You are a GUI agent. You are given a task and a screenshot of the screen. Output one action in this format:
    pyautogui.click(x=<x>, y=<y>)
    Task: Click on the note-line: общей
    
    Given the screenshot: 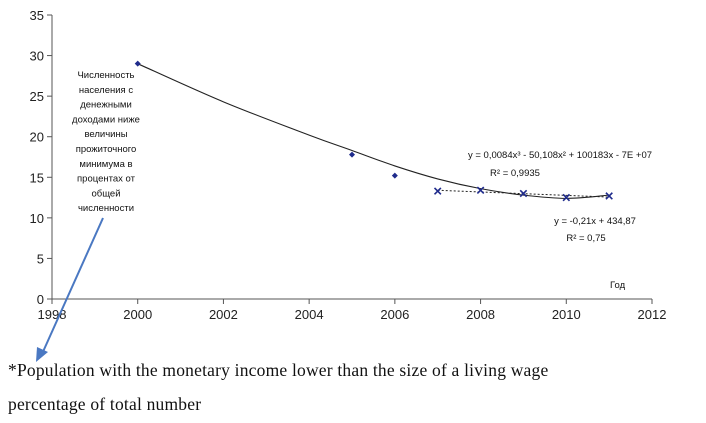 What is the action you would take?
    pyautogui.click(x=105, y=193)
    